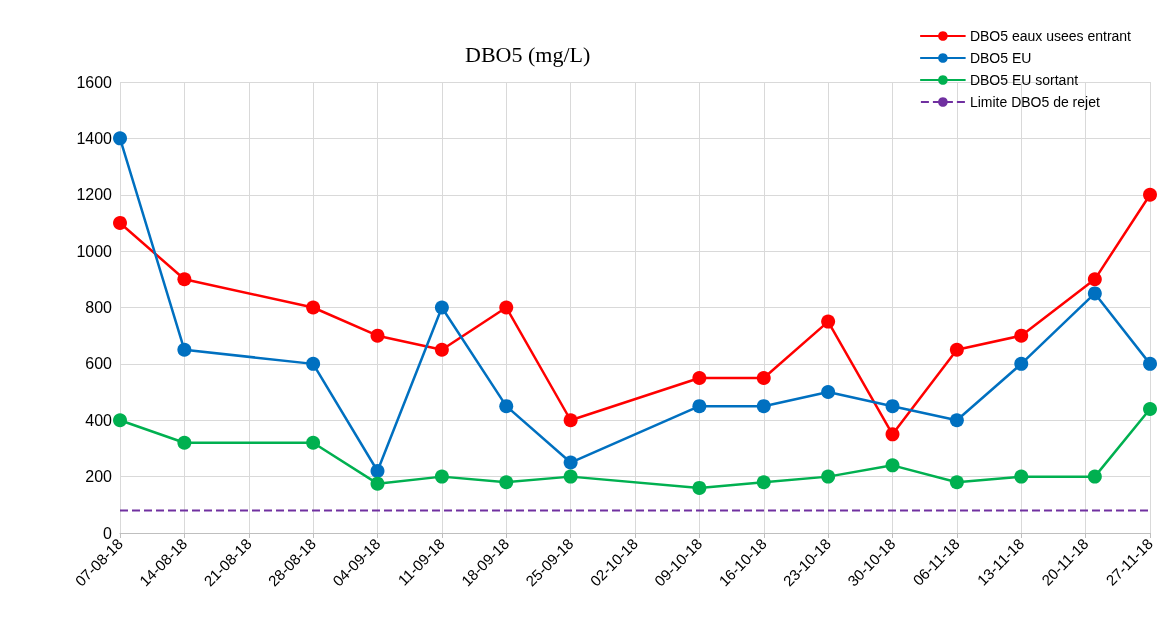 This screenshot has height=639, width=1176. What do you see at coordinates (99, 307) in the screenshot?
I see `y-tick-label: 800` at bounding box center [99, 307].